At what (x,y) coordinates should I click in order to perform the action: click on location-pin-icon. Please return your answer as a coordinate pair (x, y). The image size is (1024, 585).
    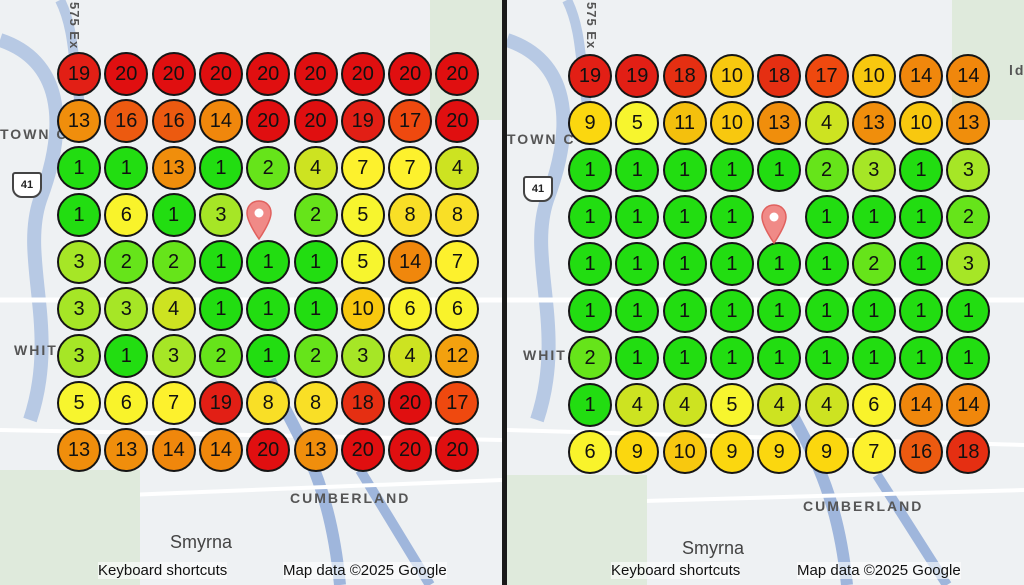
    Looking at the image, I should click on (774, 224).